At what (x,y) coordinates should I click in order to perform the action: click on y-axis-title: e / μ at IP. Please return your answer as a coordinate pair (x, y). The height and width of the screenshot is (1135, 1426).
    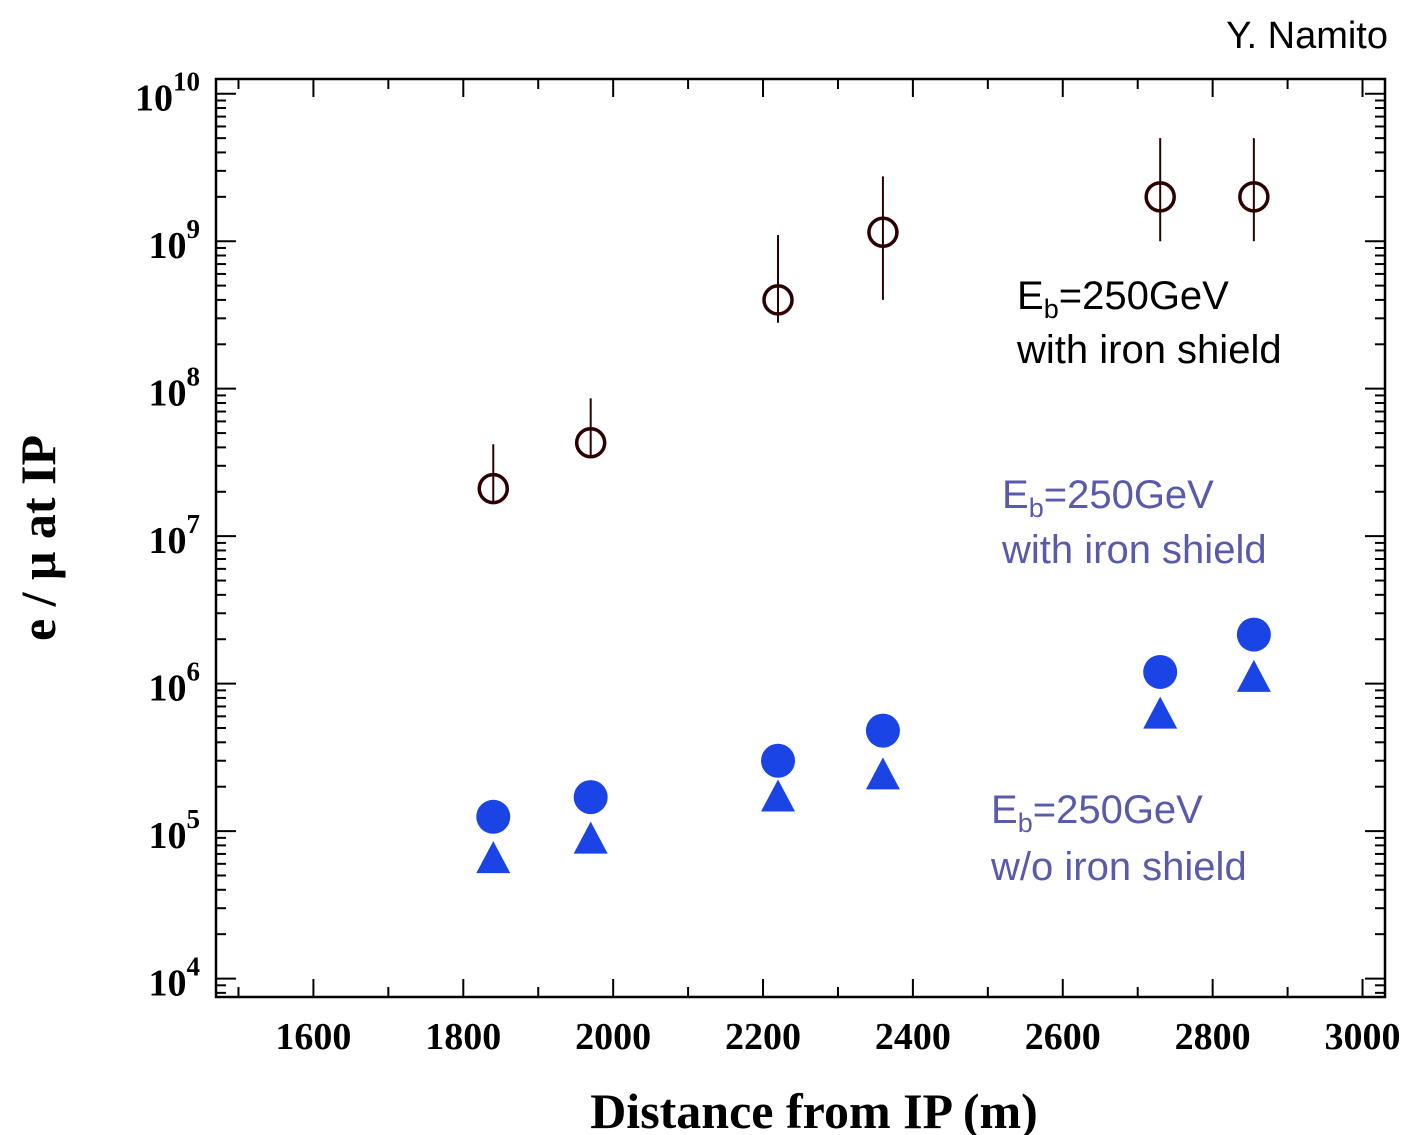
    Looking at the image, I should click on (38, 538).